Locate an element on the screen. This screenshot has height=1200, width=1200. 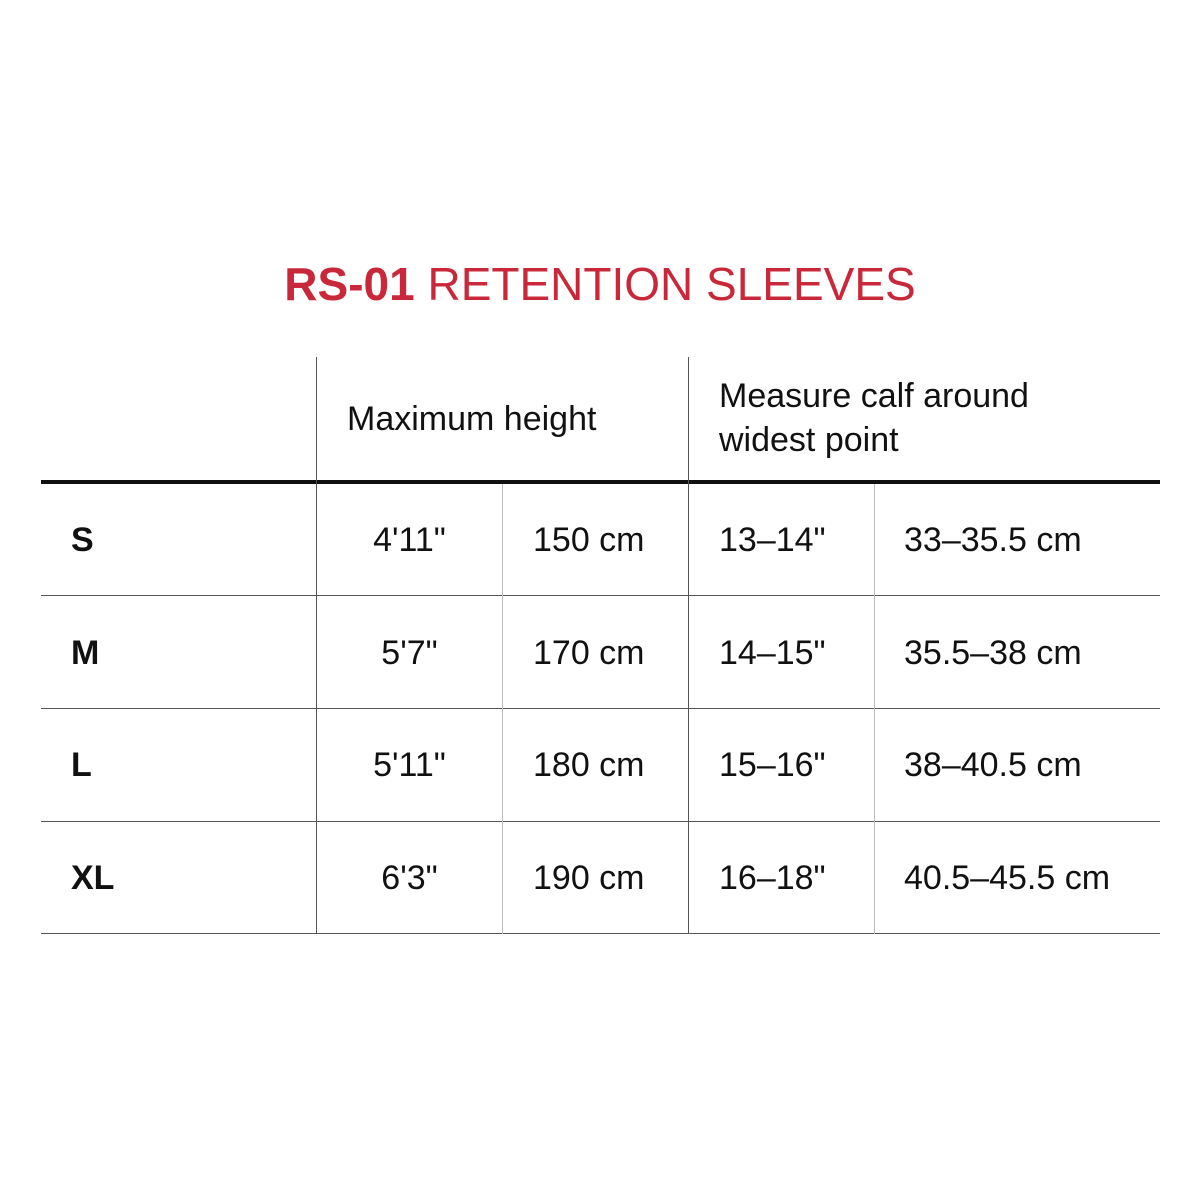
header-maximum-height: Maximum height is located at coordinates (472, 419).